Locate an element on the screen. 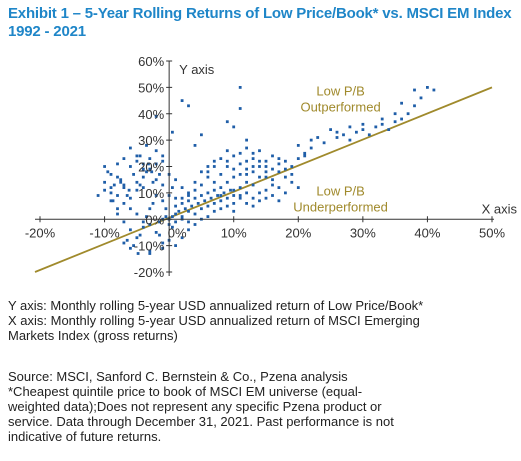  annotation-underperformed: Underperformed is located at coordinates (340, 207).